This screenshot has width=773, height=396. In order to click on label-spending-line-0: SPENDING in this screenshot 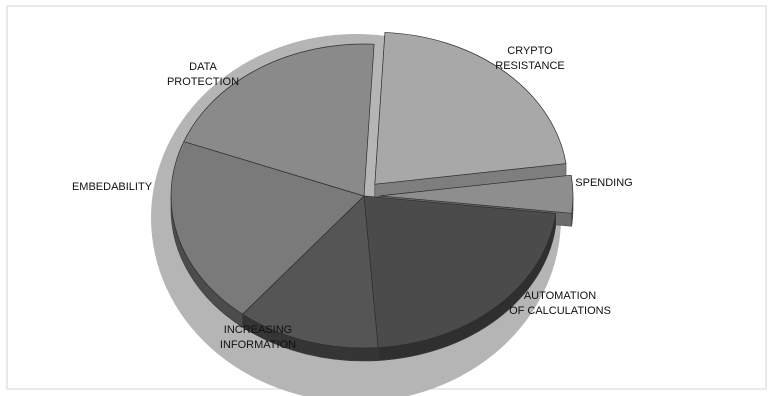, I will do `click(603, 183)`.